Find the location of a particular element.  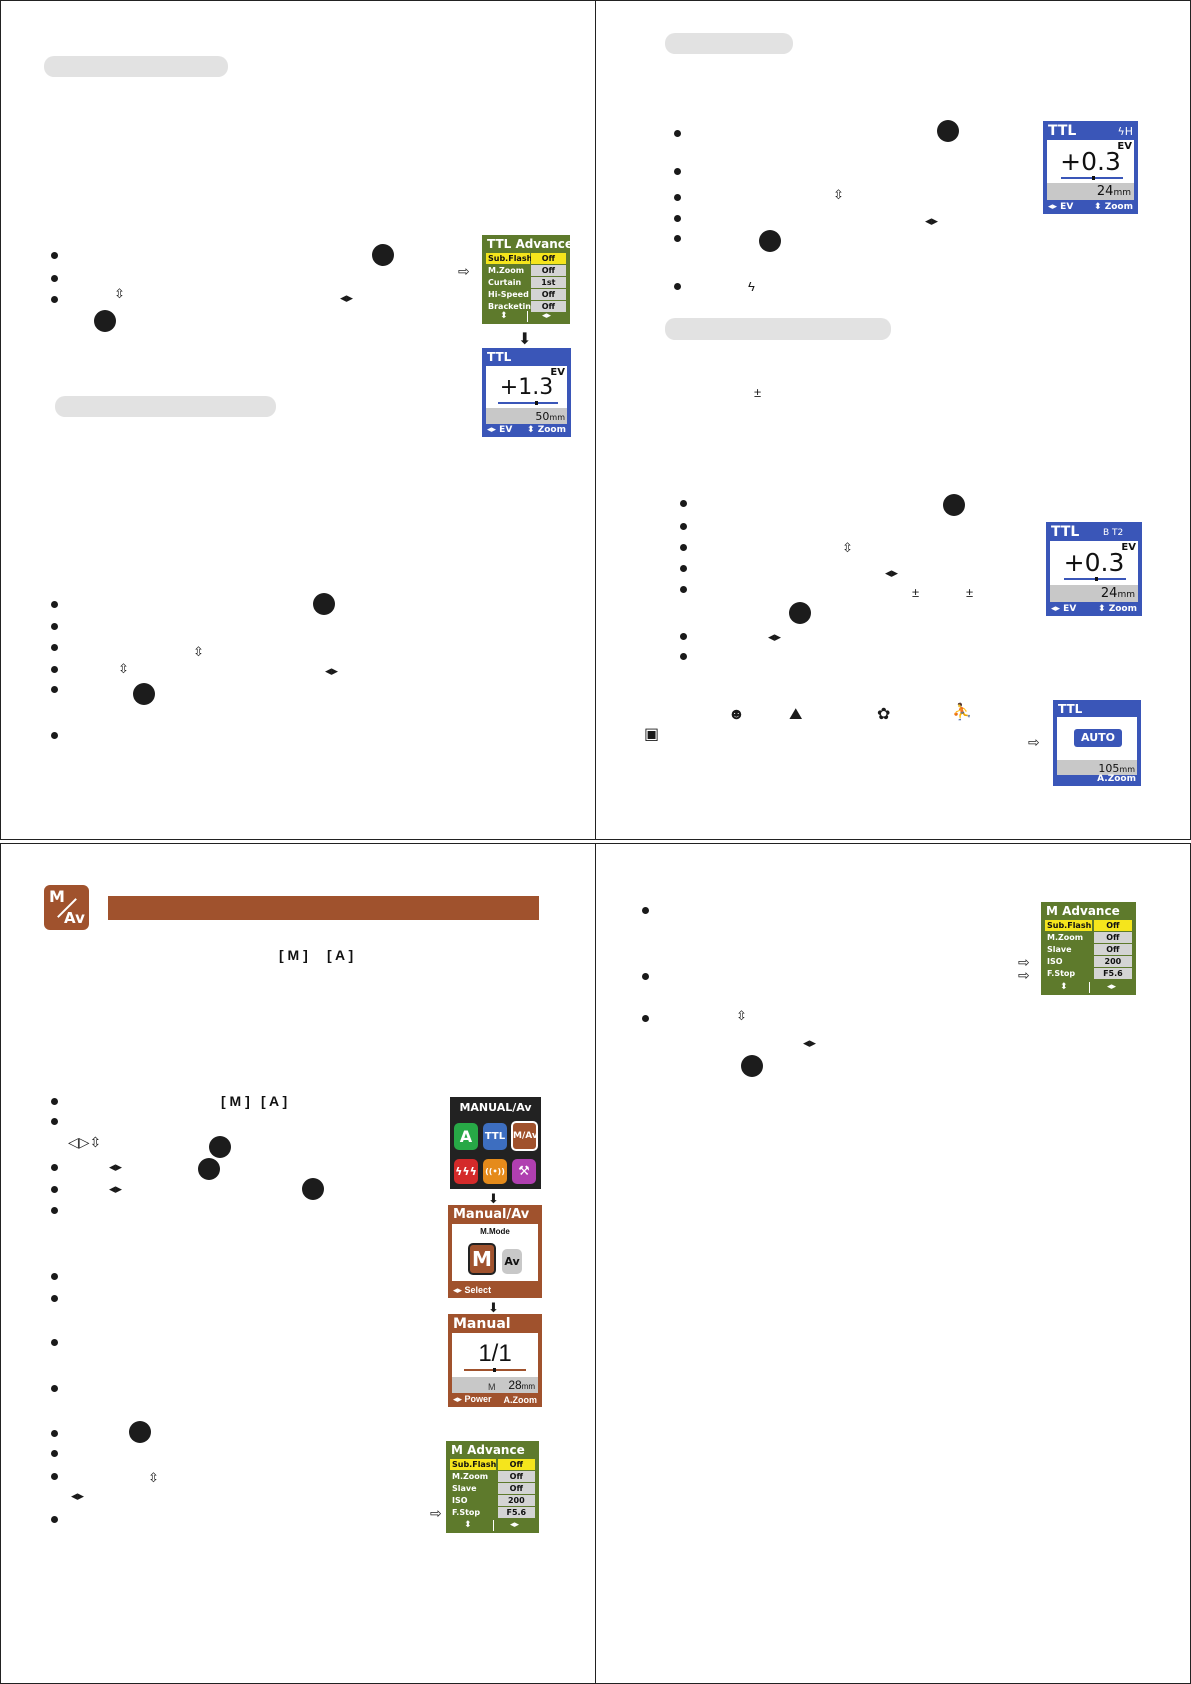

ttl-bracket-screen: TTL B T2 EV +0.3 24mm ◂▸ EV ⬍ Zoom is located at coordinates (1094, 569).